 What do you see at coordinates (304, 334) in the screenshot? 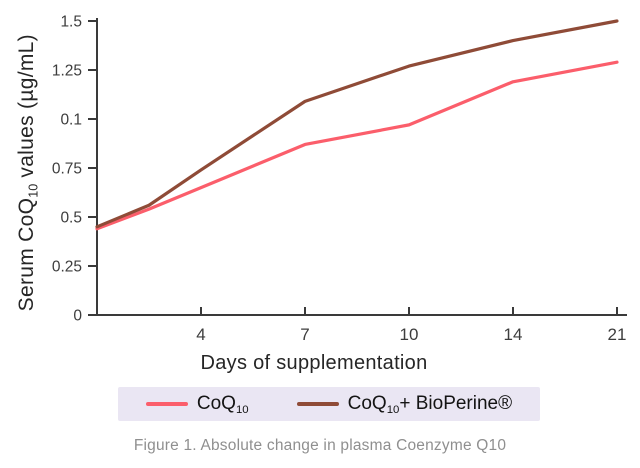
I see `x-tick-label: 7` at bounding box center [304, 334].